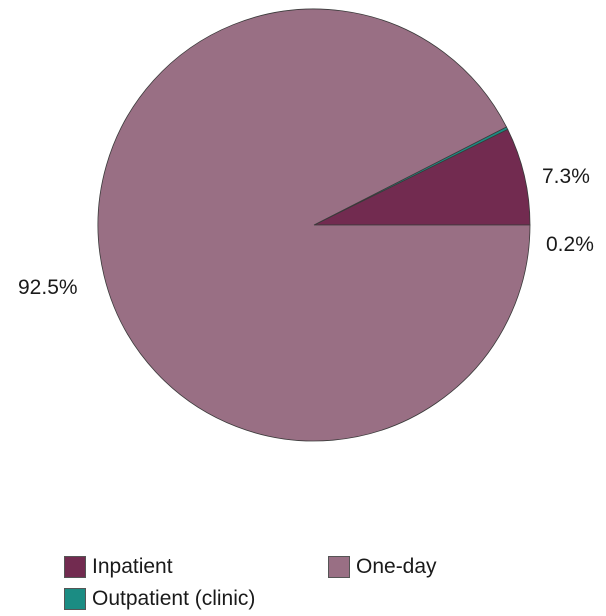 The width and height of the screenshot is (606, 616). I want to click on legend-item-one-day: One-day, so click(382, 567).